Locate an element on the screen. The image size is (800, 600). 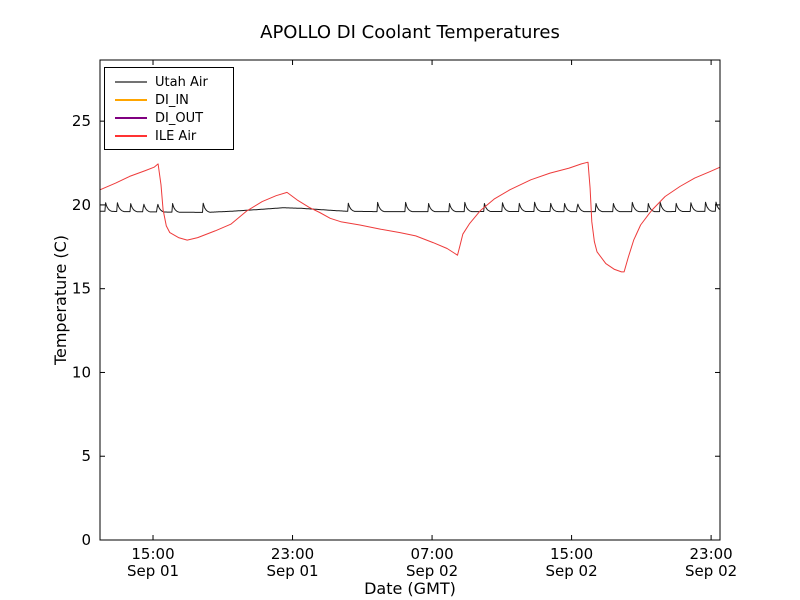
x-axis-label: Date (GMT) is located at coordinates (410, 588).